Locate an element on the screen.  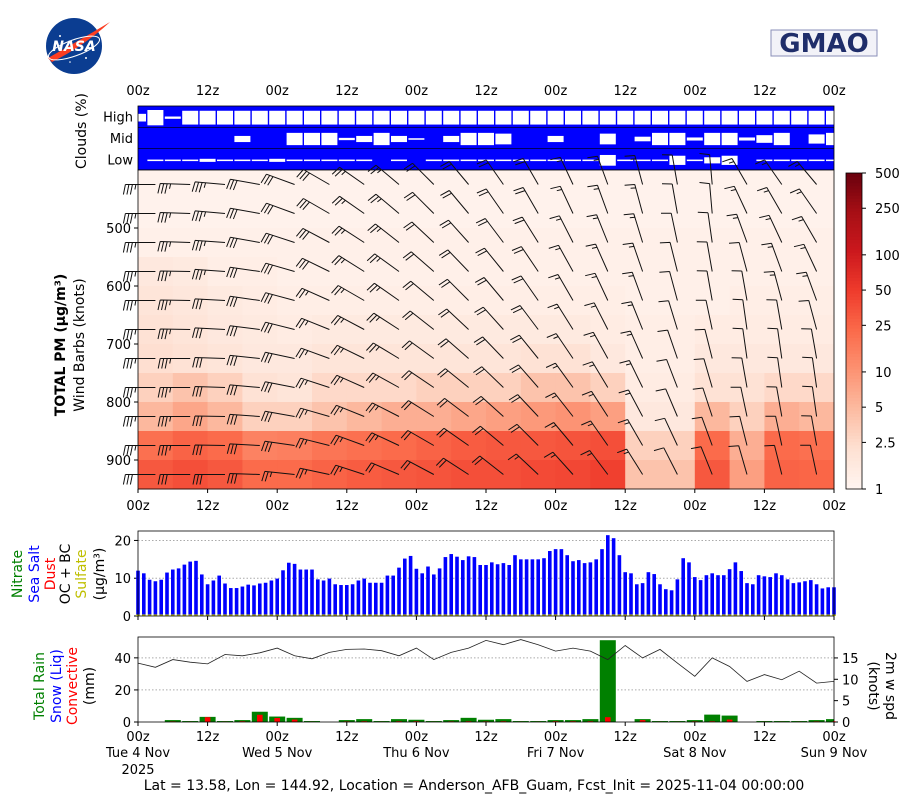
bottom-xtick-label: 00z is located at coordinates (417, 737).